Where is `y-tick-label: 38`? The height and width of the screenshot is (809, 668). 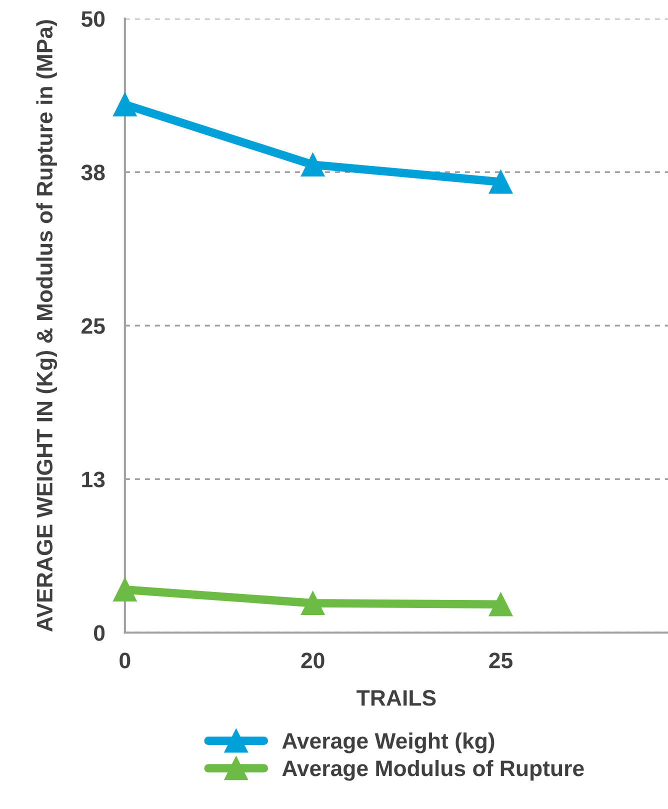 y-tick-label: 38 is located at coordinates (93, 172).